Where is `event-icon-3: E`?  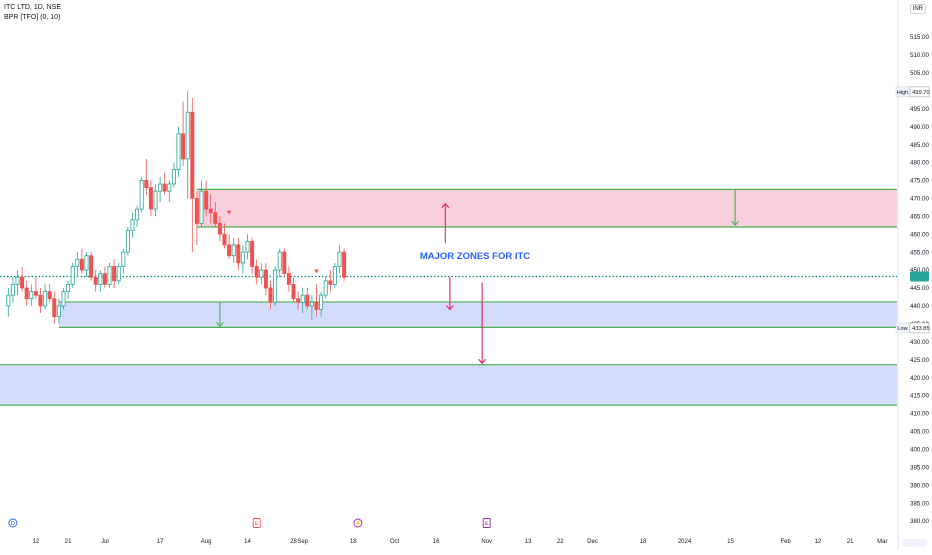 event-icon-3: E is located at coordinates (486, 523).